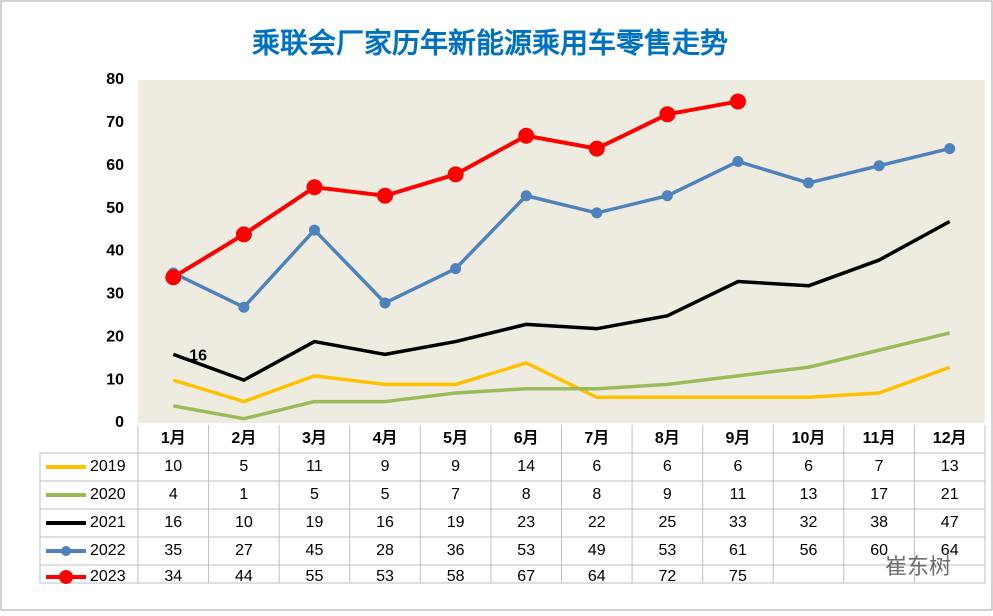 The image size is (993, 616). Describe the element at coordinates (667, 522) in the screenshot. I see `table-cell: 25` at that location.